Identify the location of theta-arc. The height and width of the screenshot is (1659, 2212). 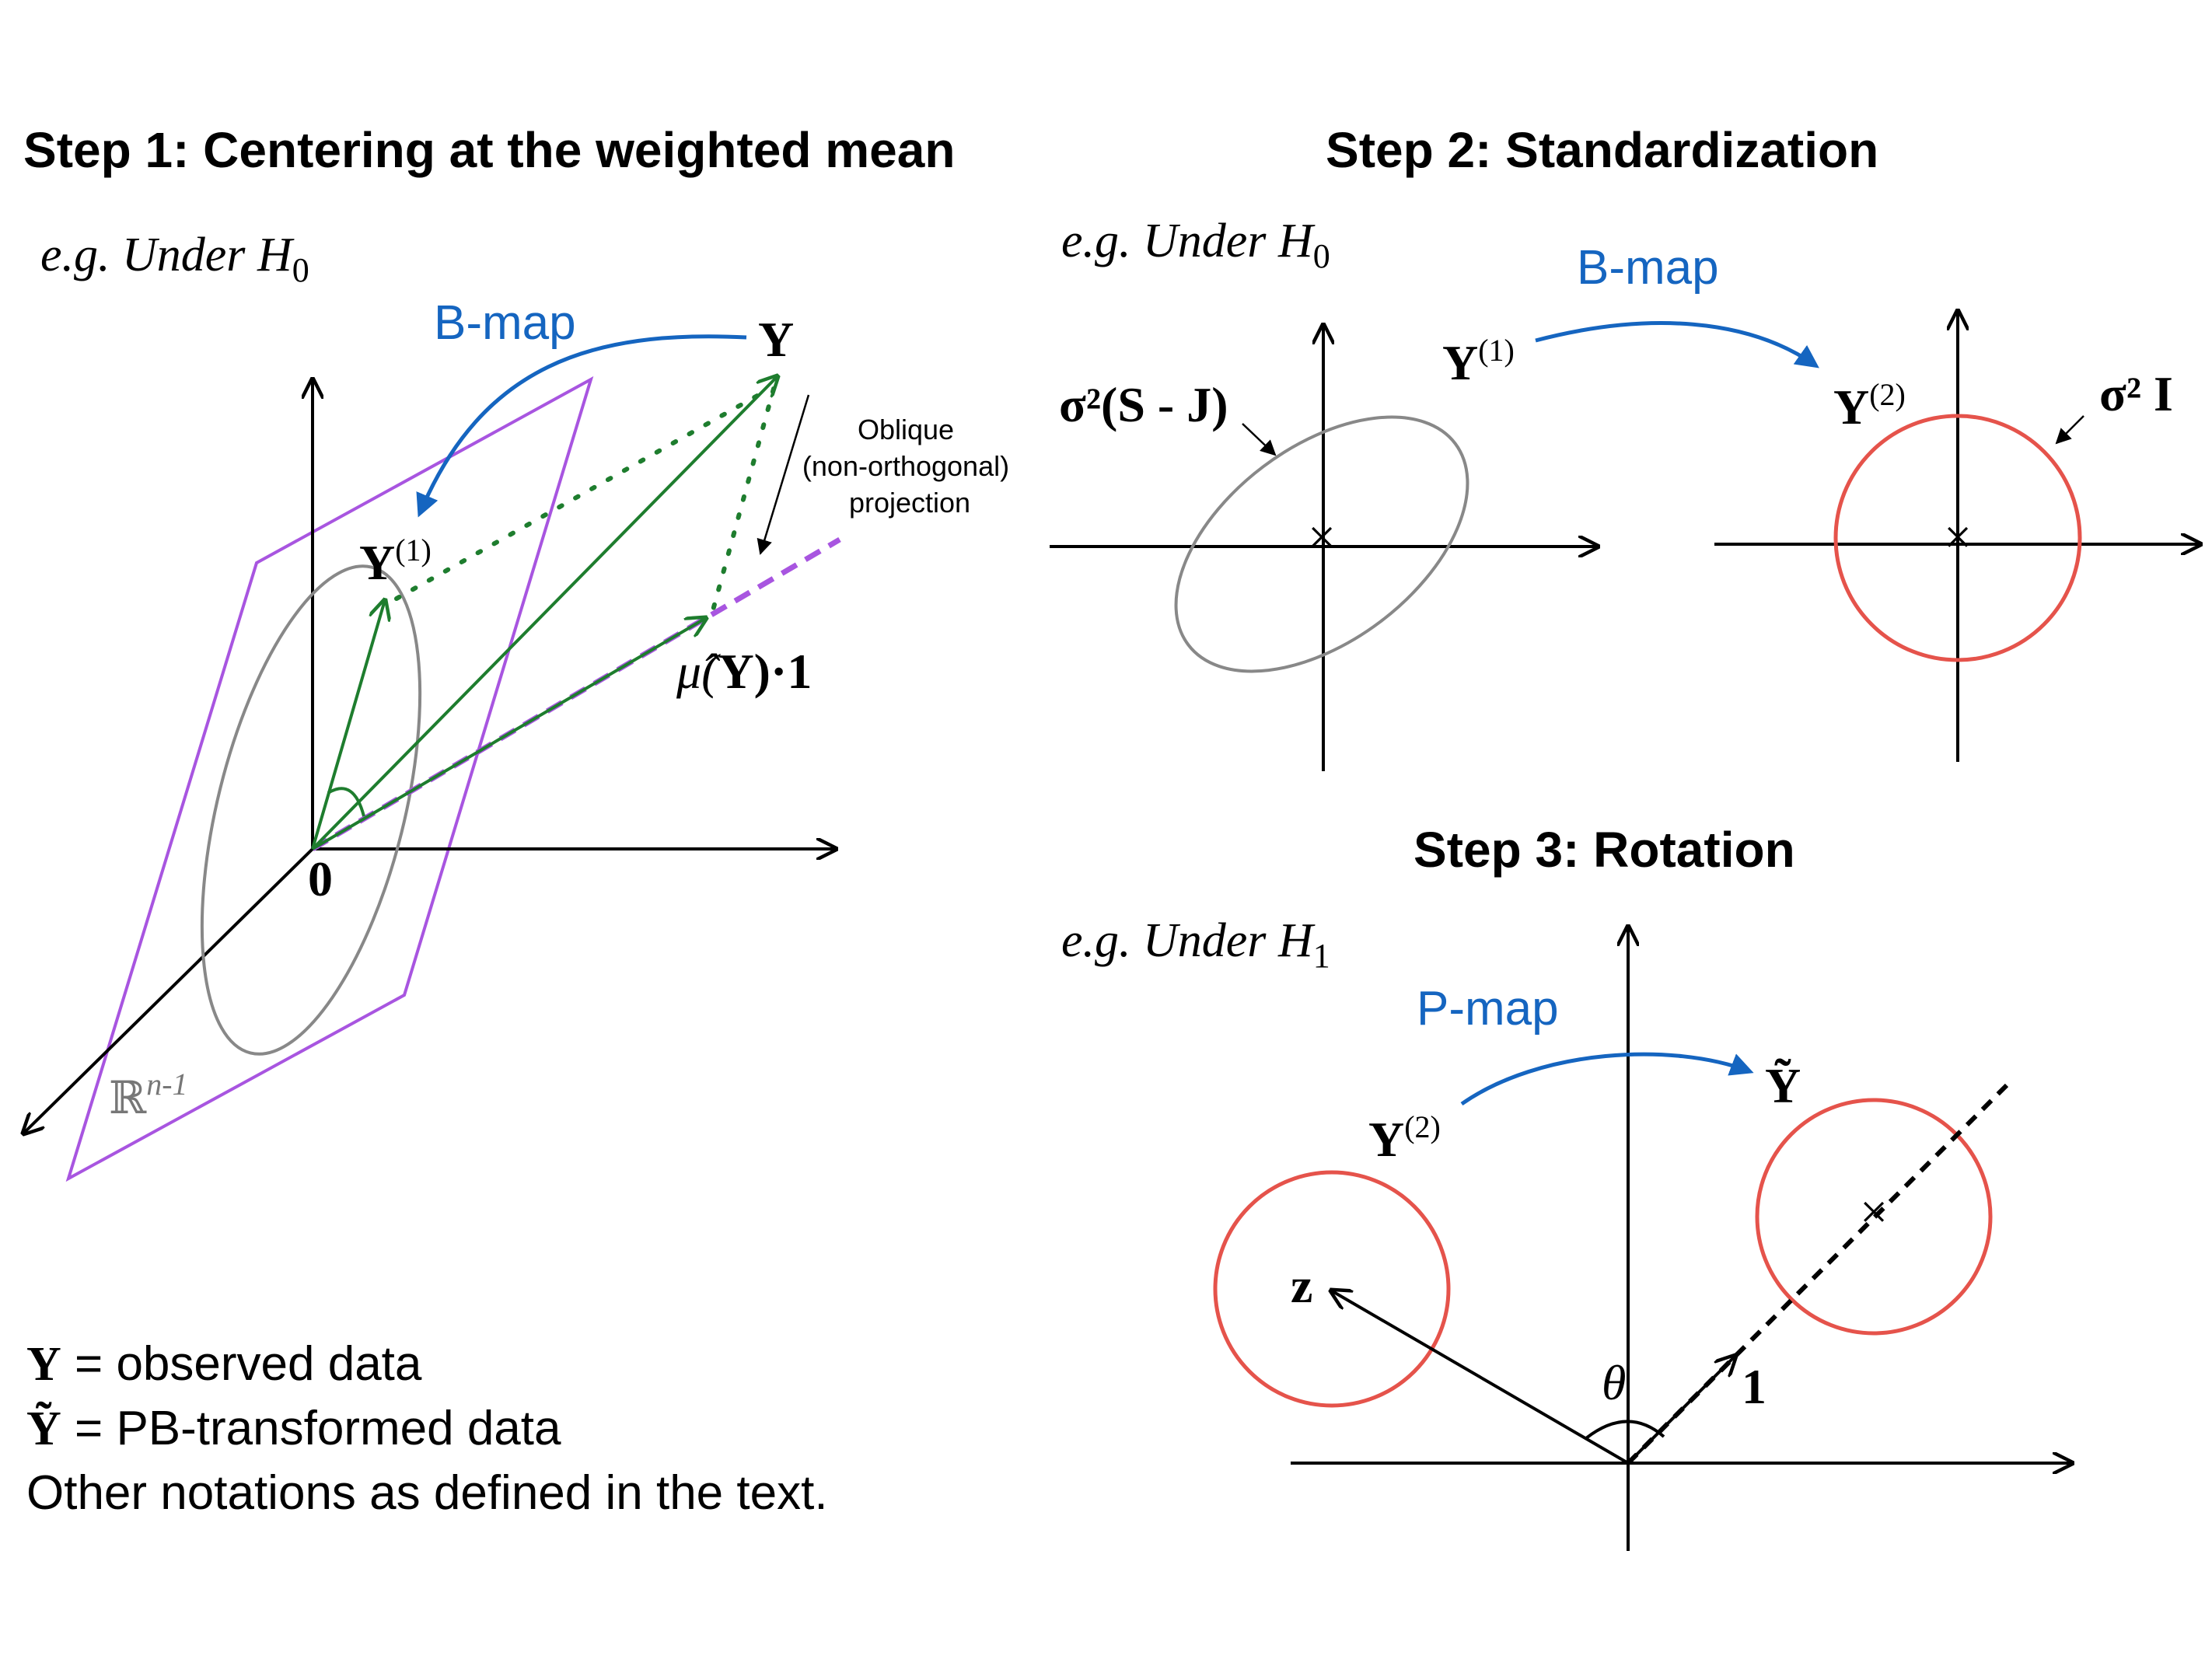
(1625, 1430).